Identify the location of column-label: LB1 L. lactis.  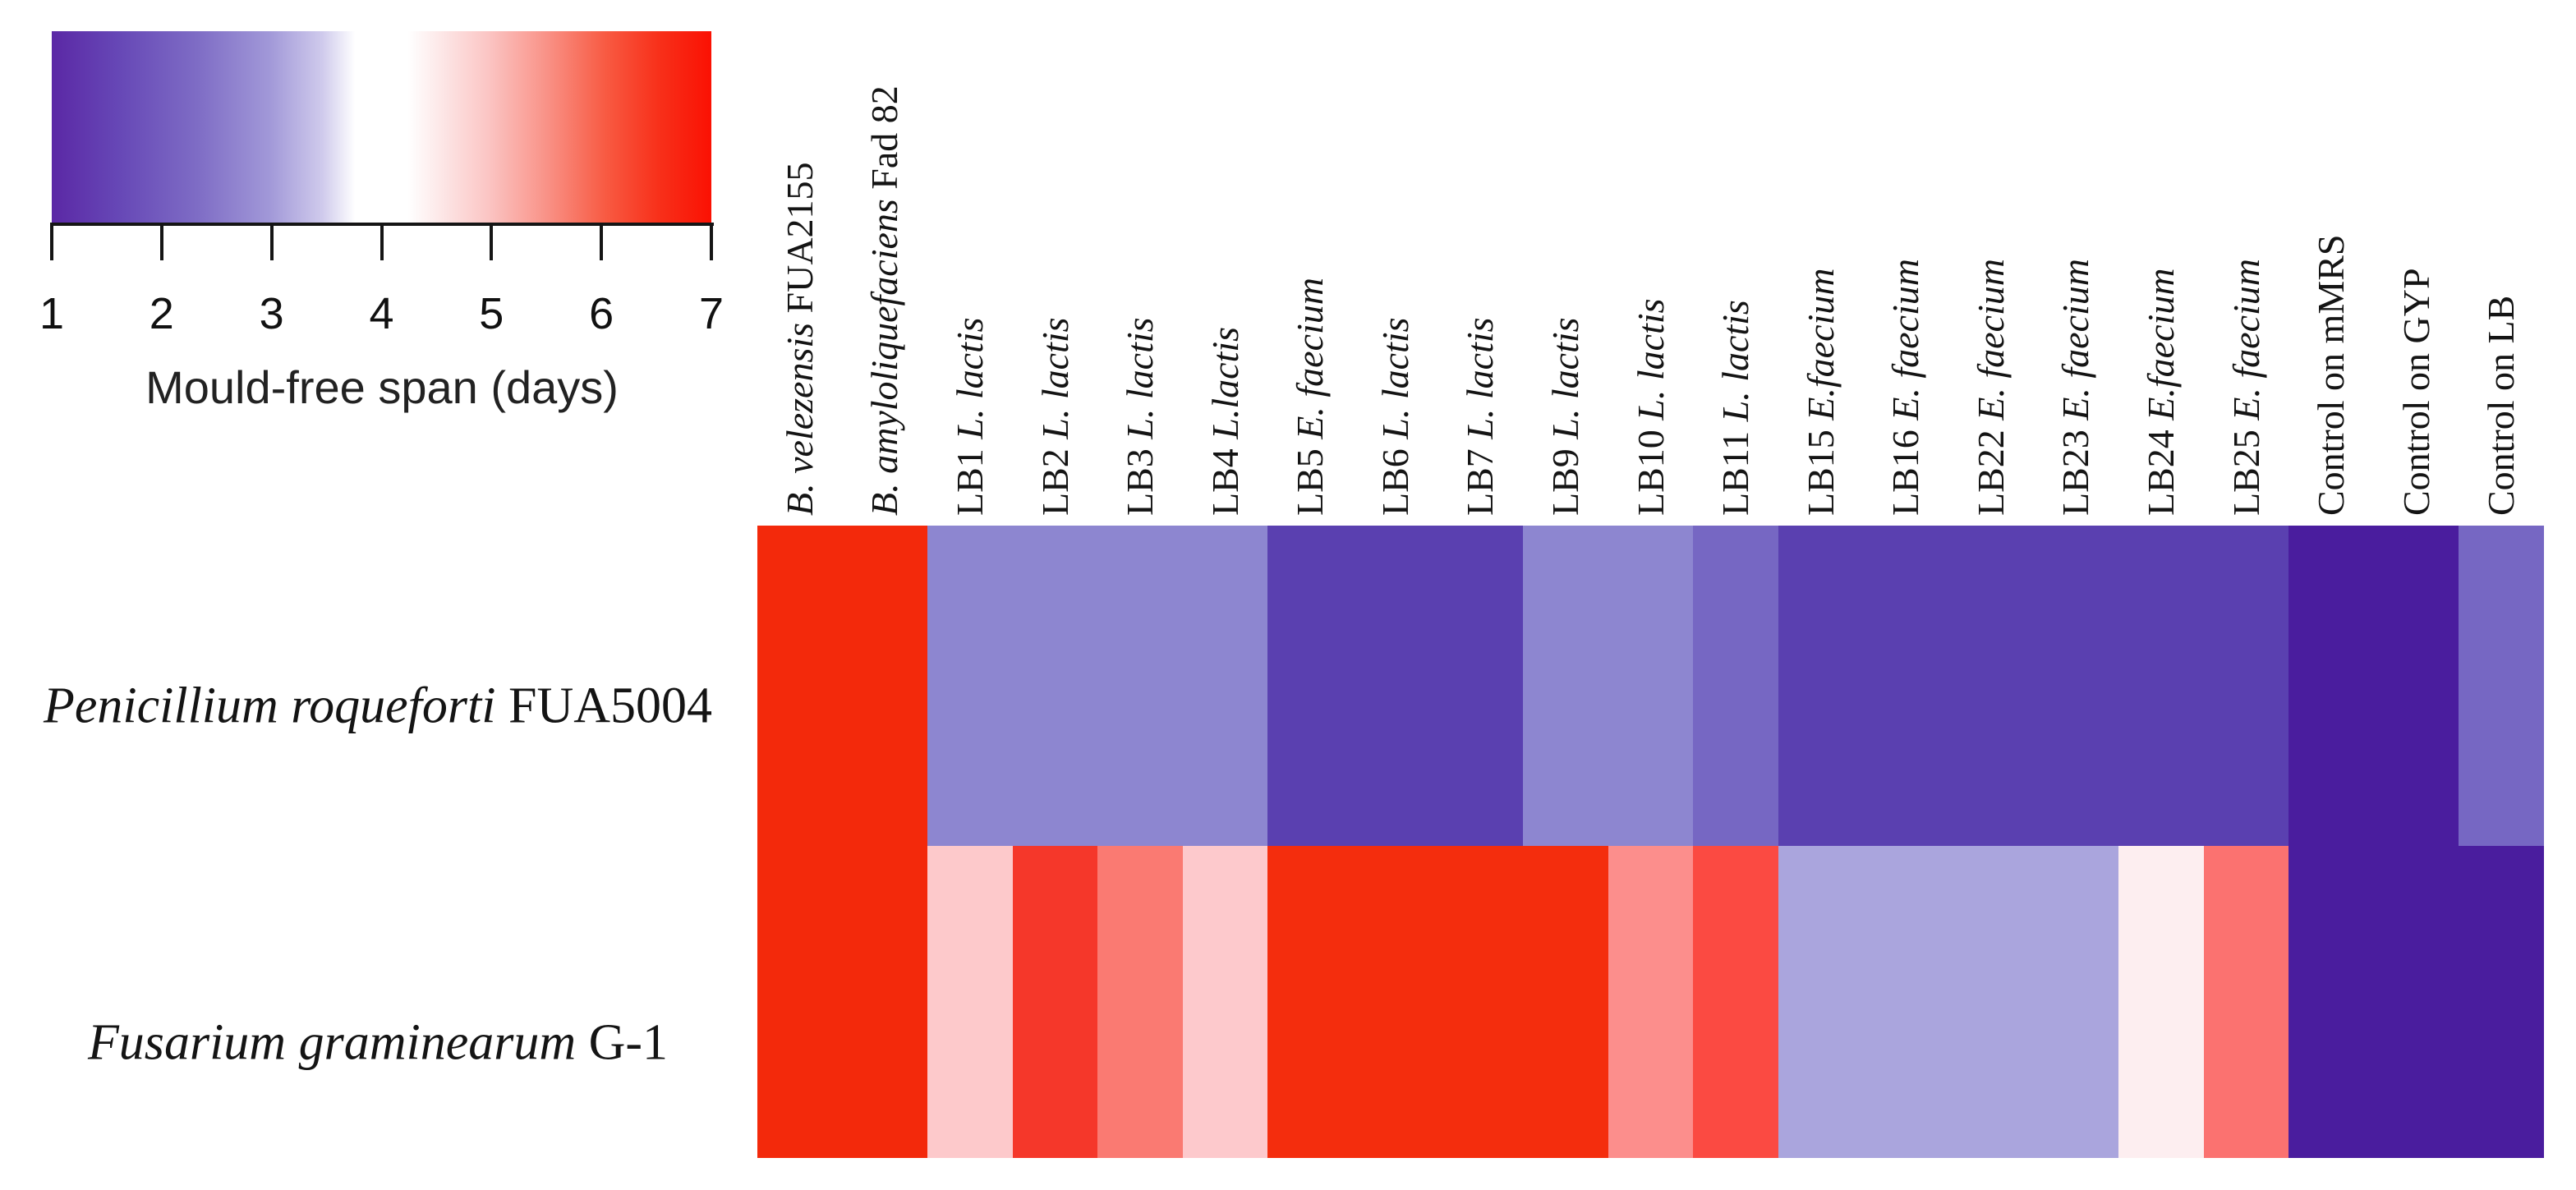
(969, 269).